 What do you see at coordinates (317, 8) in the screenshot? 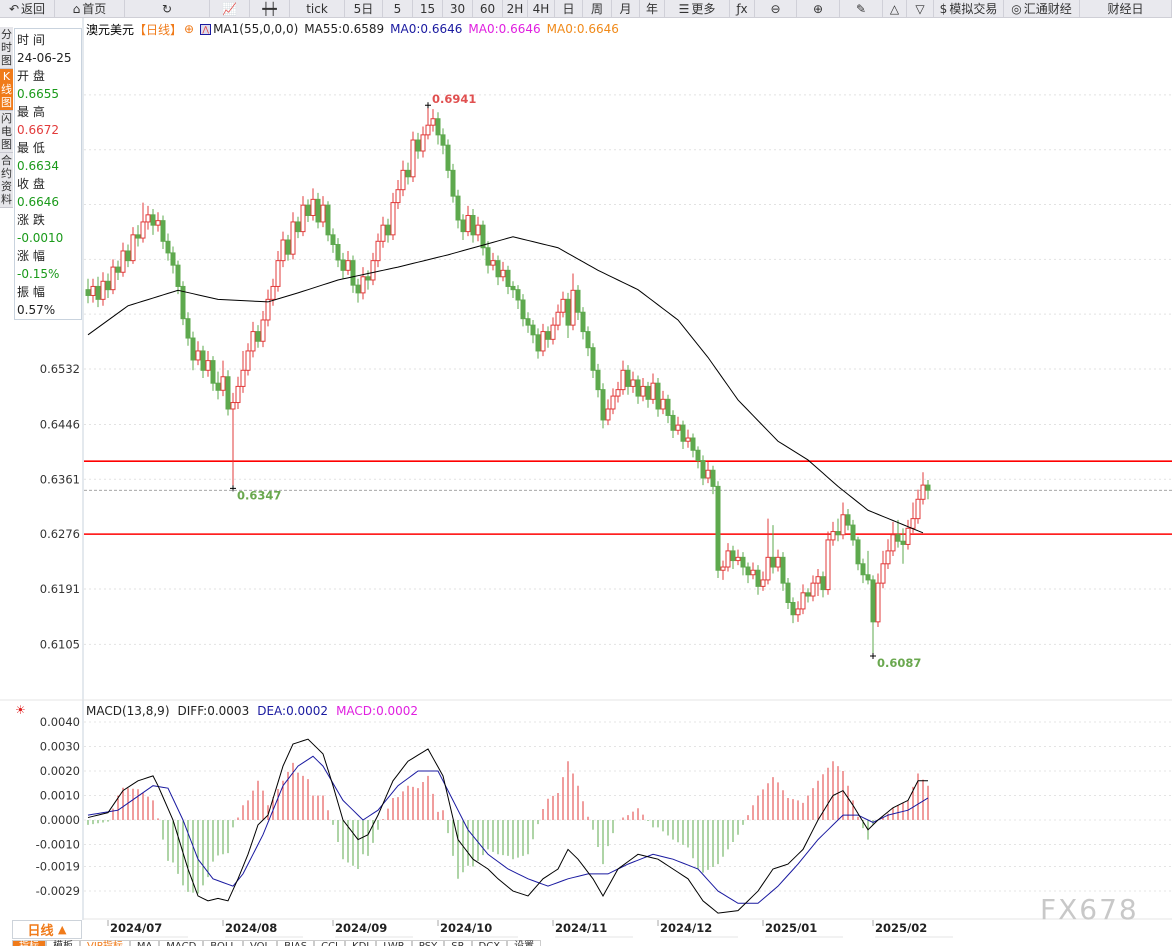
I see `toolbar-button-tick: tick` at bounding box center [317, 8].